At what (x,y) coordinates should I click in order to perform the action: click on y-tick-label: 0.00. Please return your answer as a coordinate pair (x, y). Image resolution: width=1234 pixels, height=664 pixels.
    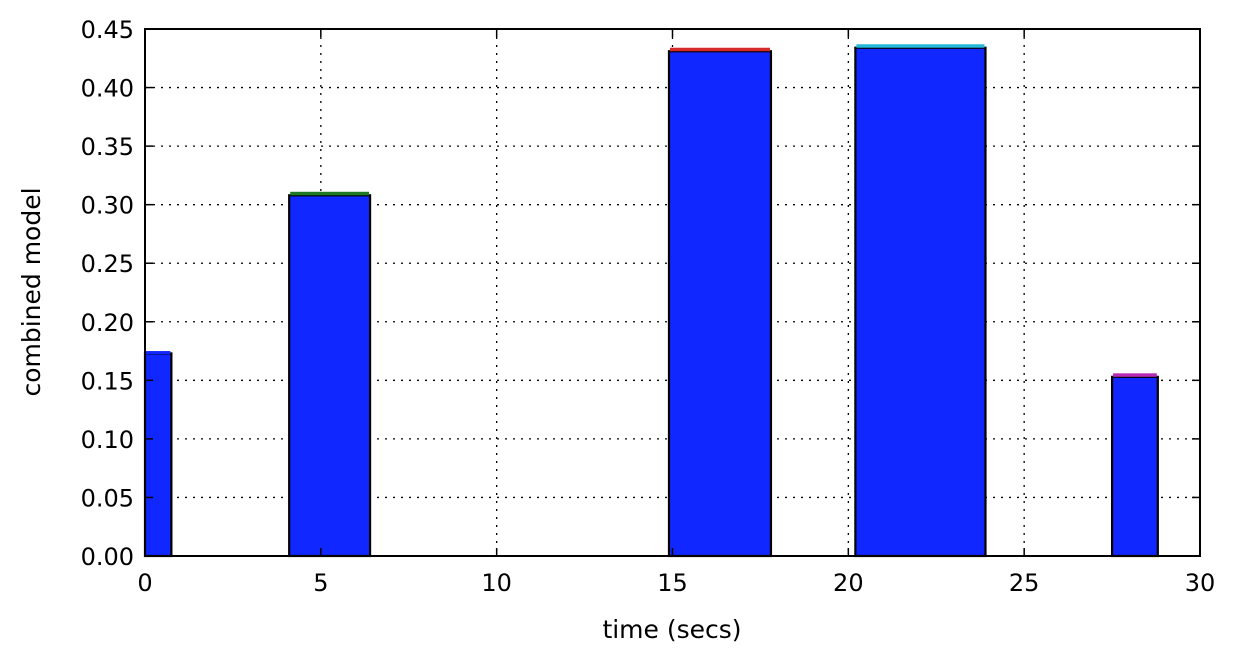
    Looking at the image, I should click on (107, 557).